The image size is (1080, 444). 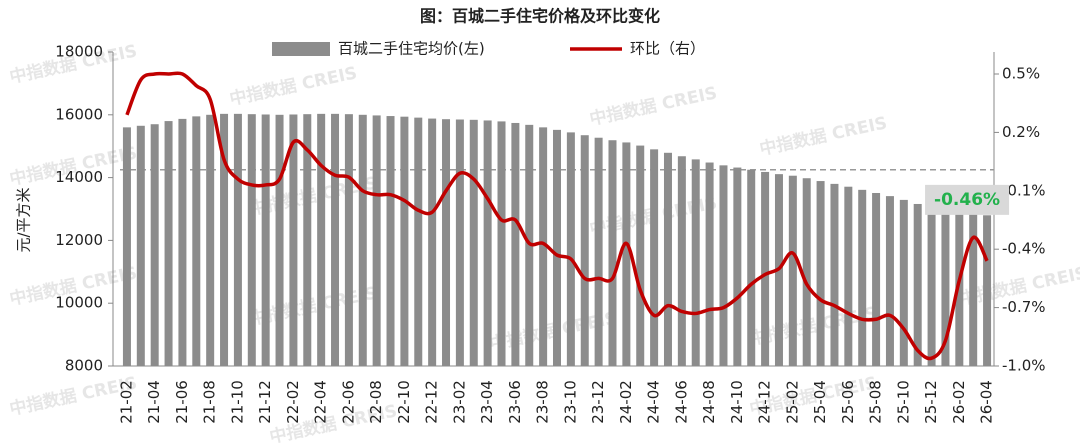 What do you see at coordinates (265, 402) in the screenshot?
I see `x-tick-label: 21-12` at bounding box center [265, 402].